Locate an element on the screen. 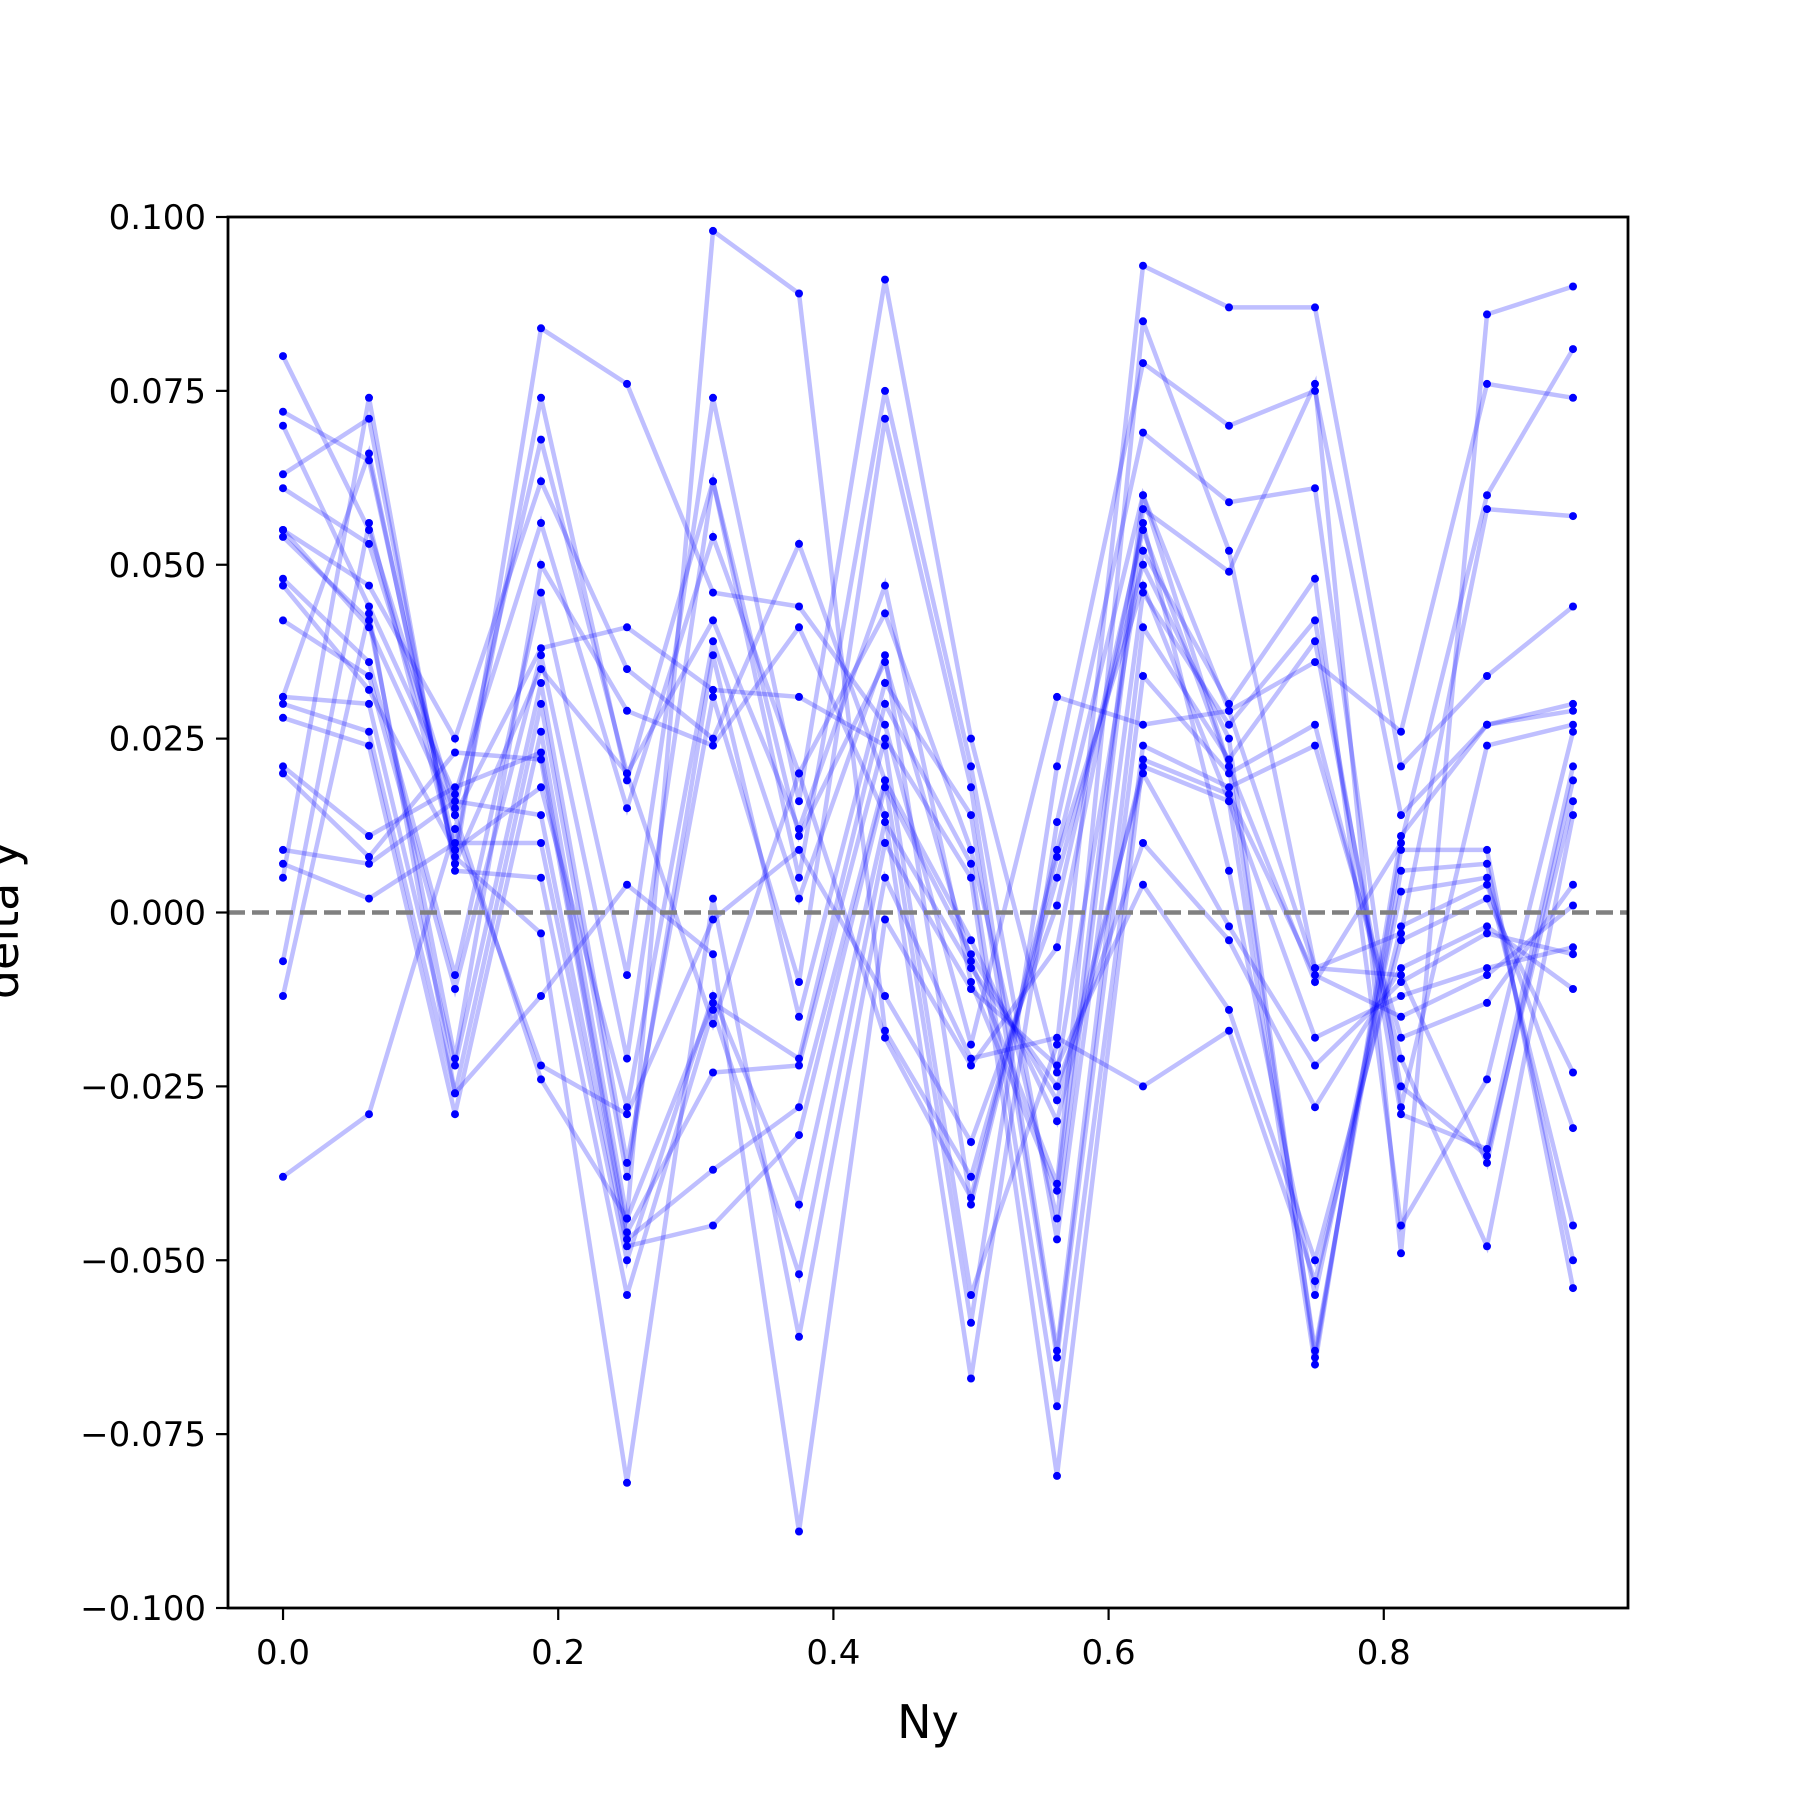 The height and width of the screenshot is (1805, 1800). x-tick-label: 0.6 is located at coordinates (1109, 1653).